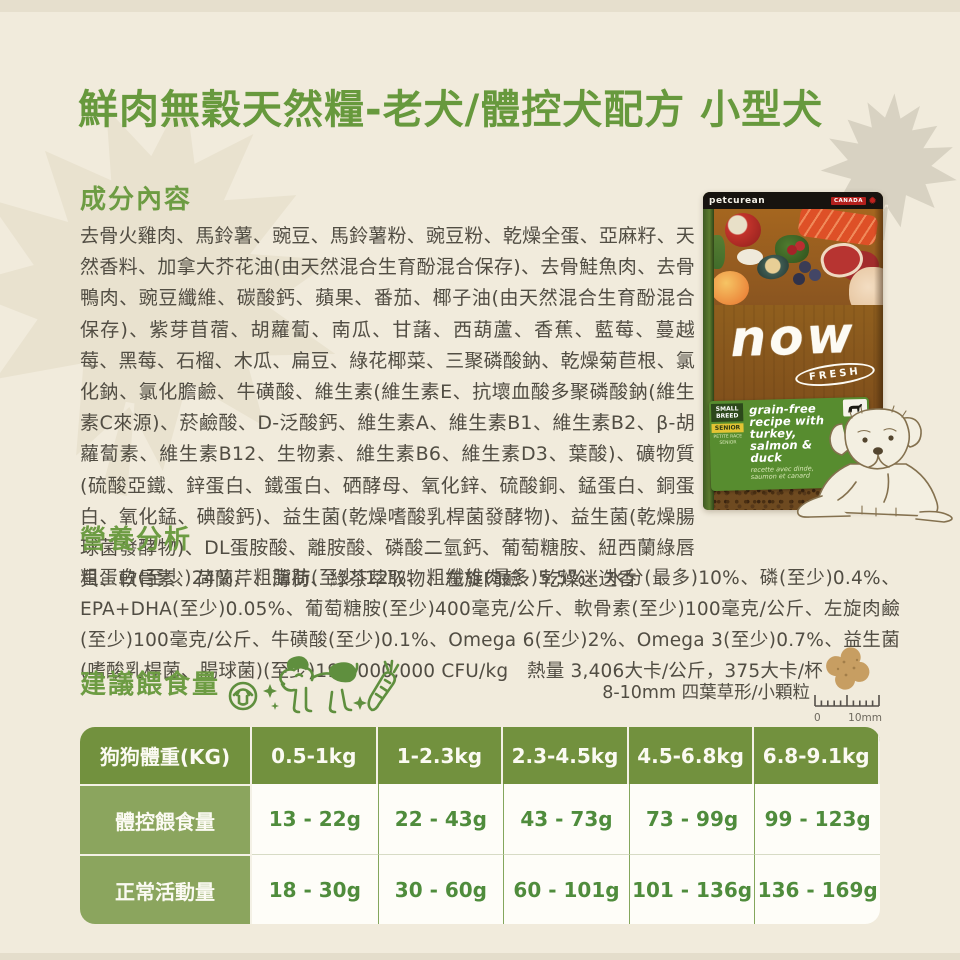 The image size is (960, 960). Describe the element at coordinates (727, 413) in the screenshot. I see `small-breed-tag: SMALL BREED` at that location.